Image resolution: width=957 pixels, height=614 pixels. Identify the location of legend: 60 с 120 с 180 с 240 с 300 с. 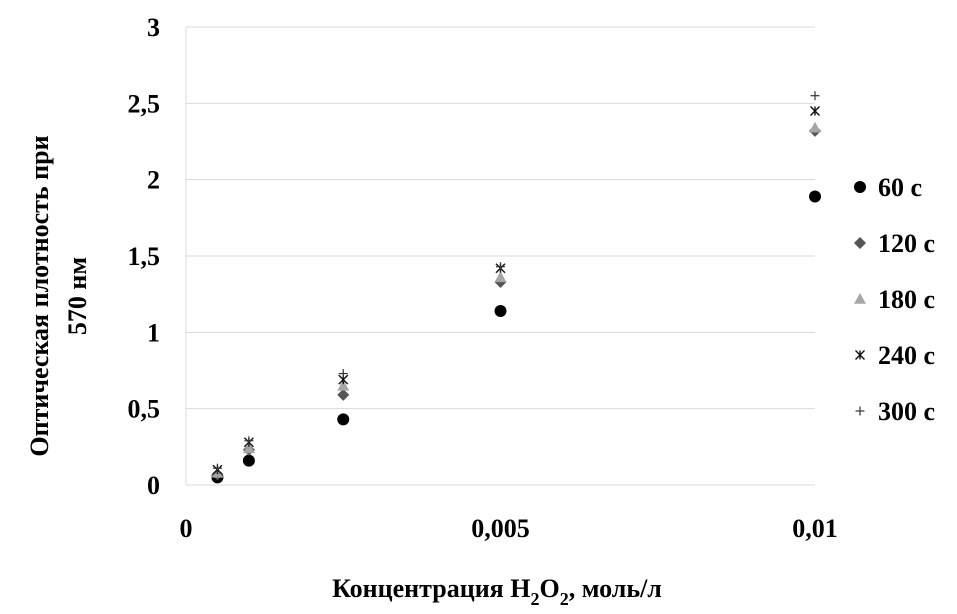
(894, 299).